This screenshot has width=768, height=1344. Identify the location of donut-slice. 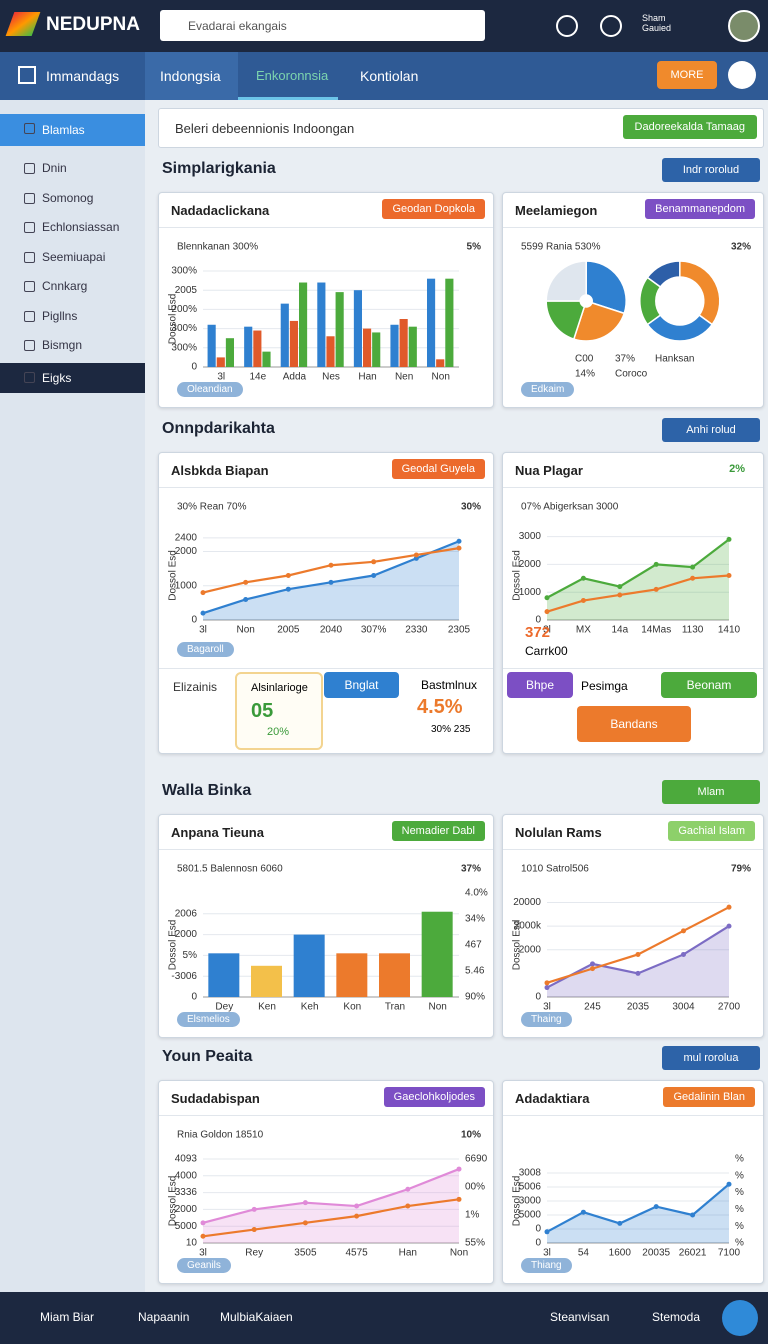
(565, 320).